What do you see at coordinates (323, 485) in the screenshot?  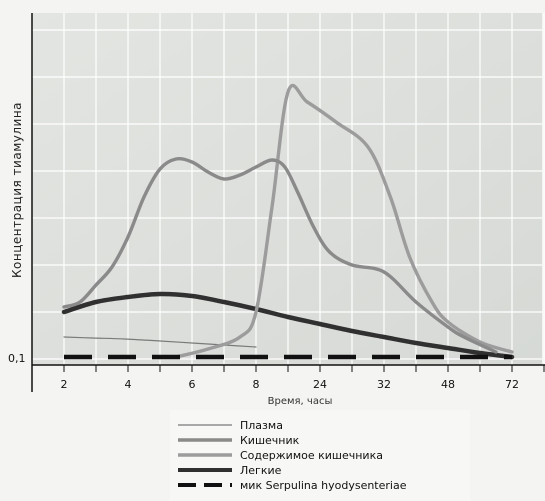 I see `legend-label-4: мик Serpulina hyodysenteriae` at bounding box center [323, 485].